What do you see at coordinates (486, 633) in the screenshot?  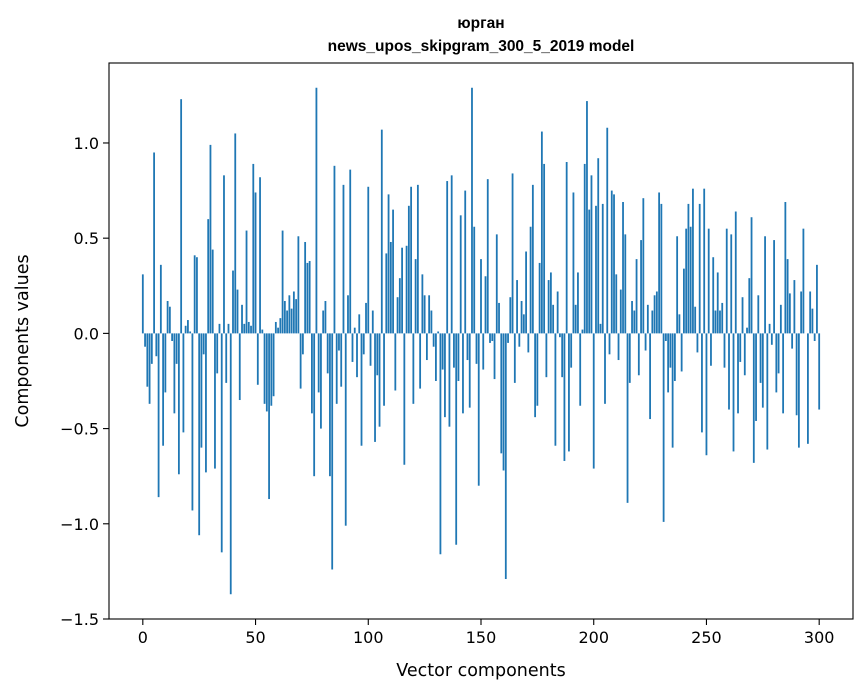 I see `x-axis: 0 50 100 150 200 250 300` at bounding box center [486, 633].